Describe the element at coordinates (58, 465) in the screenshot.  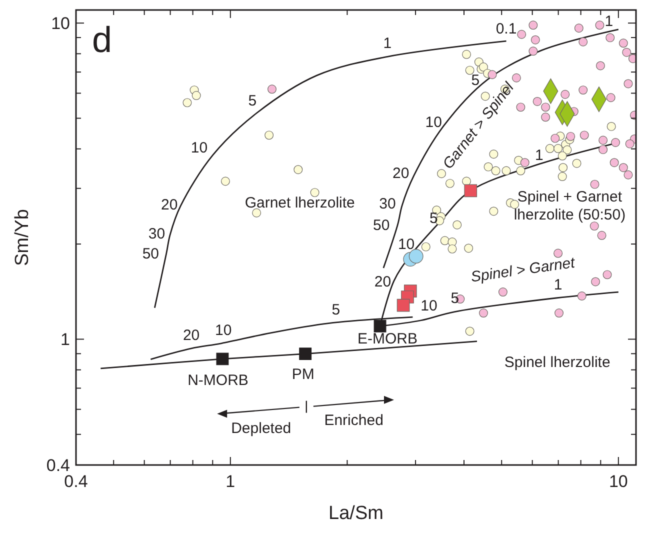
I see `y-tick-label: 0.4` at that location.